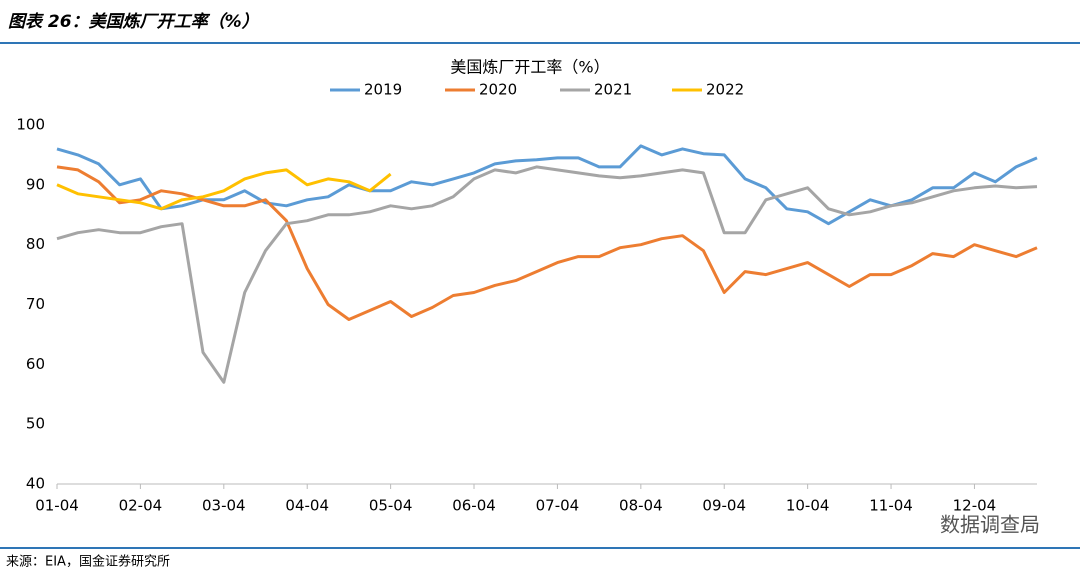 This screenshot has width=1080, height=578. I want to click on y-tick-label: 100, so click(30, 125).